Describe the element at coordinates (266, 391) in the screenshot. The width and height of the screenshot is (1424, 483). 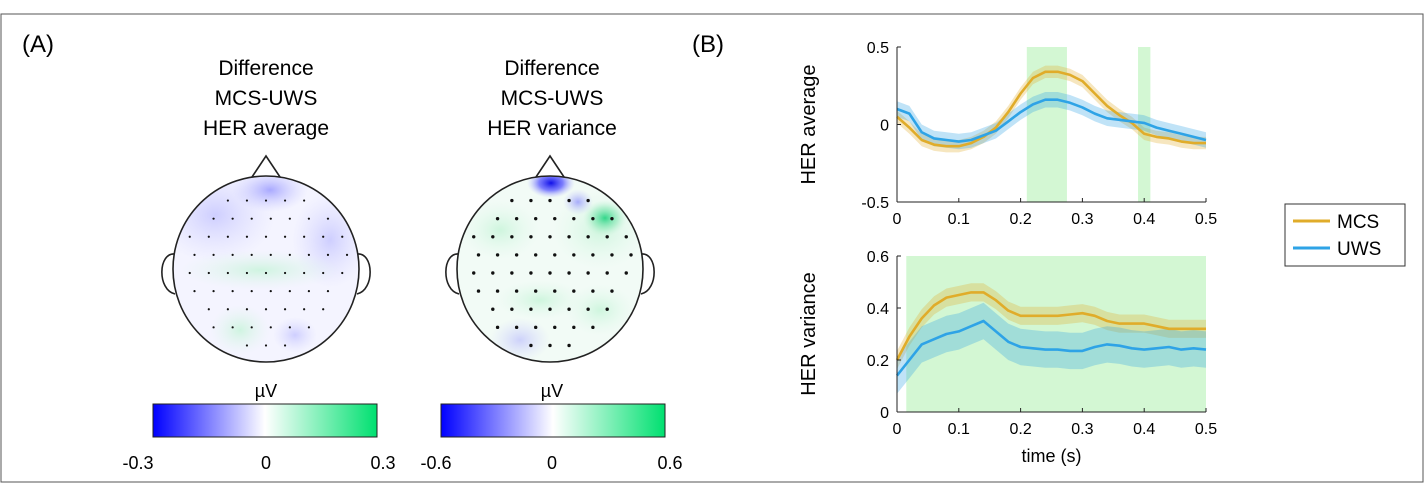
I see `colorbar-unit: µV` at that location.